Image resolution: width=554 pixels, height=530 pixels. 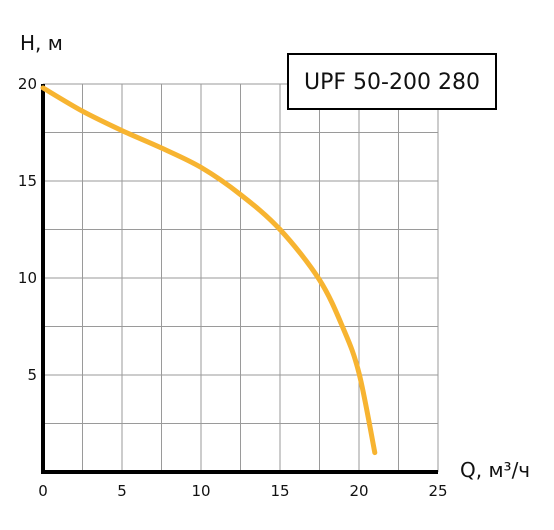 I want to click on x-tick-label: 10, so click(x=200, y=491).